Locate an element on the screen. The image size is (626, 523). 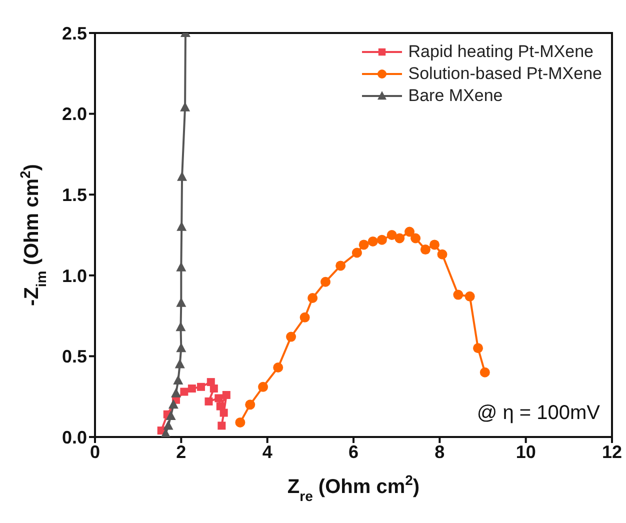
x-tick-label: 10 is located at coordinates (526, 452).